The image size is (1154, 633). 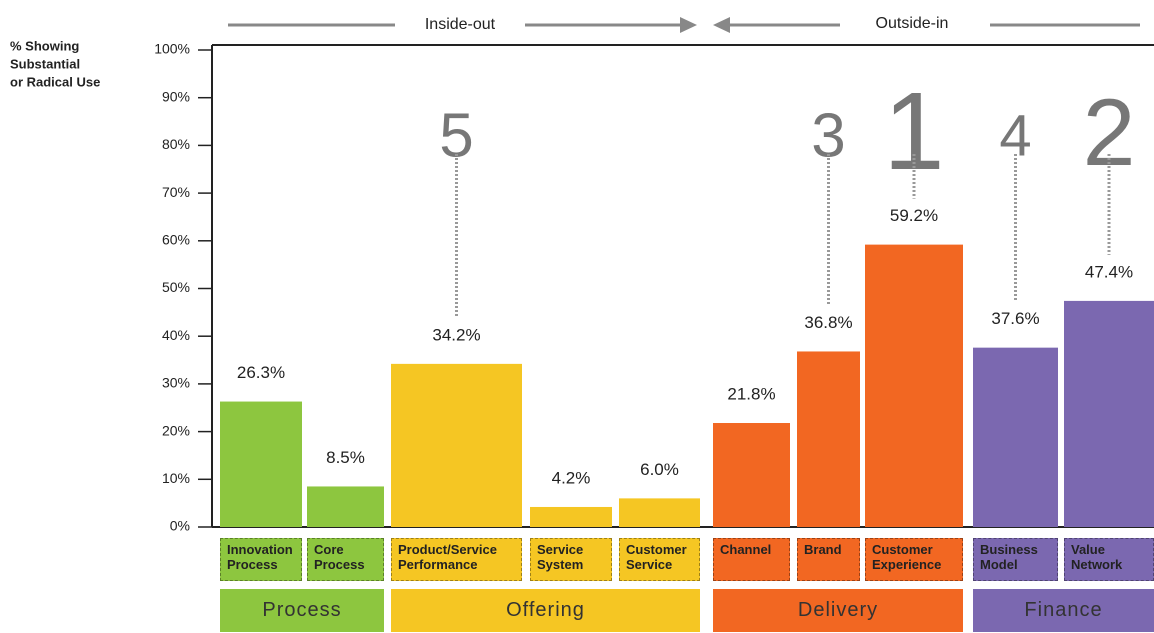 I want to click on y-tick-label: 50%, so click(x=176, y=287).